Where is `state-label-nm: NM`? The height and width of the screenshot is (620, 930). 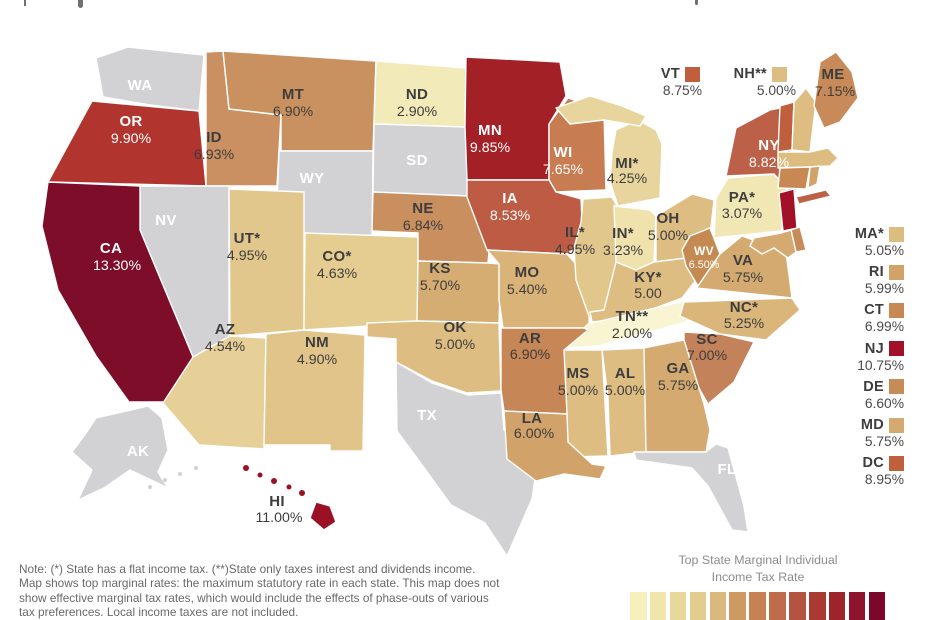
state-label-nm: NM is located at coordinates (317, 342).